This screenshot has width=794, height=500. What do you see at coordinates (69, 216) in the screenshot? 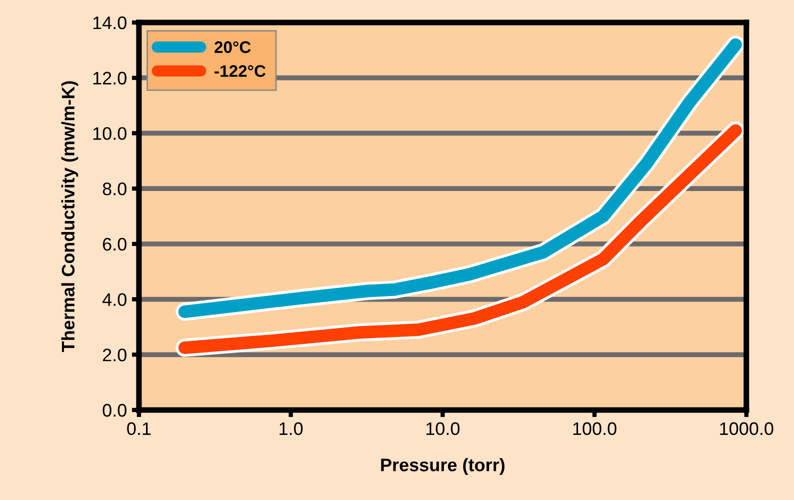
I see `y-axis-title: Thermal Conductivity (mw/m-K)` at bounding box center [69, 216].